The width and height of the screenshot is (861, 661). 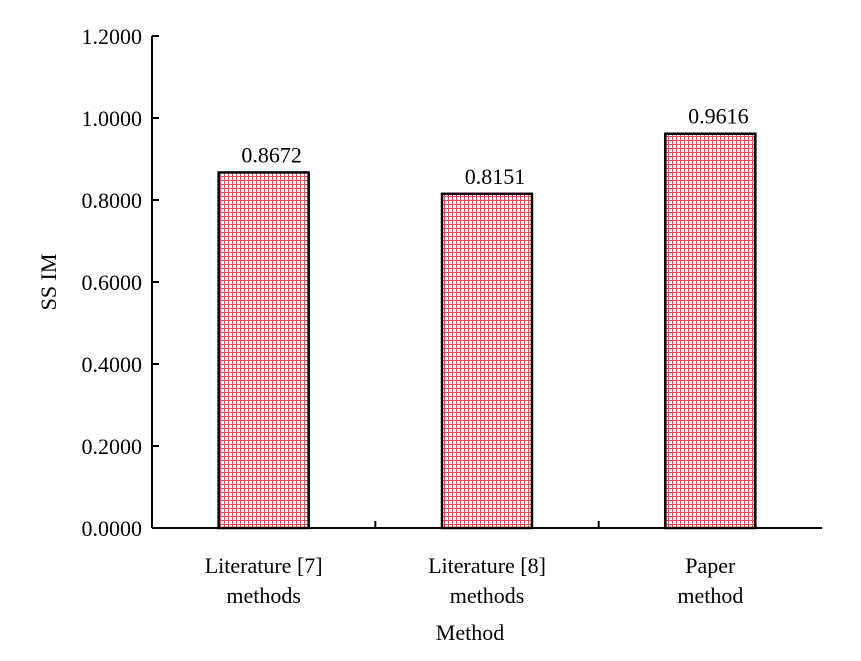 What do you see at coordinates (718, 116) in the screenshot?
I see `bar-value-label: 0.9616` at bounding box center [718, 116].